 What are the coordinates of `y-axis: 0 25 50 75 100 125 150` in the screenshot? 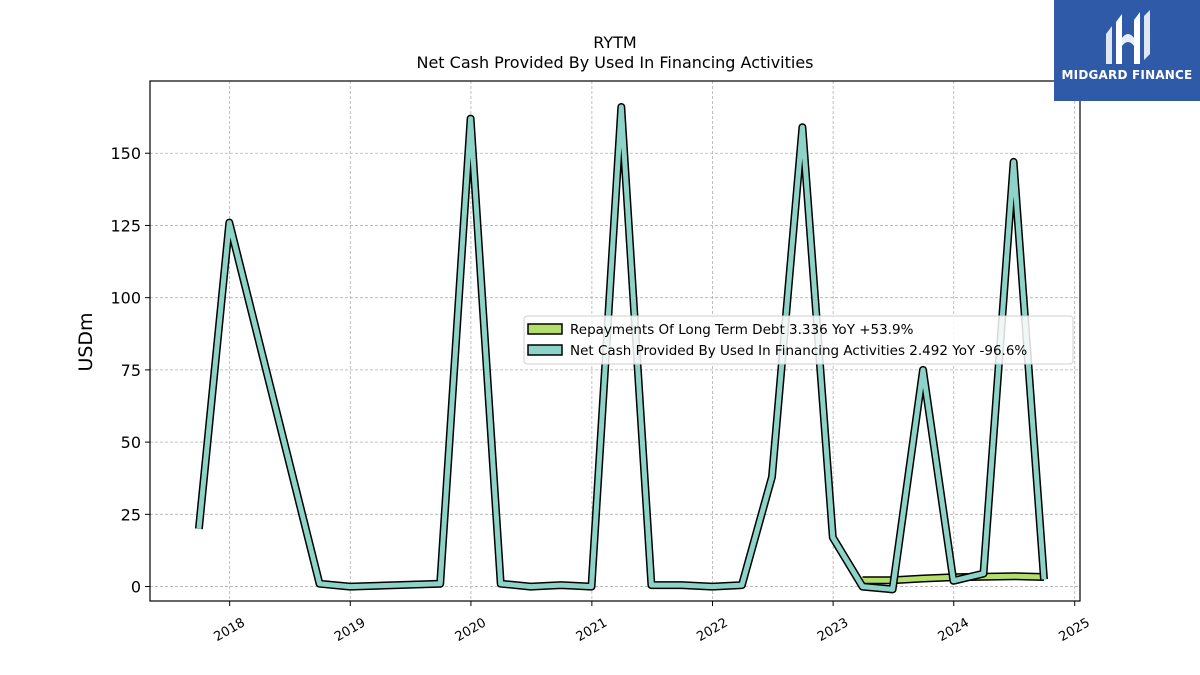 It's located at (130, 370).